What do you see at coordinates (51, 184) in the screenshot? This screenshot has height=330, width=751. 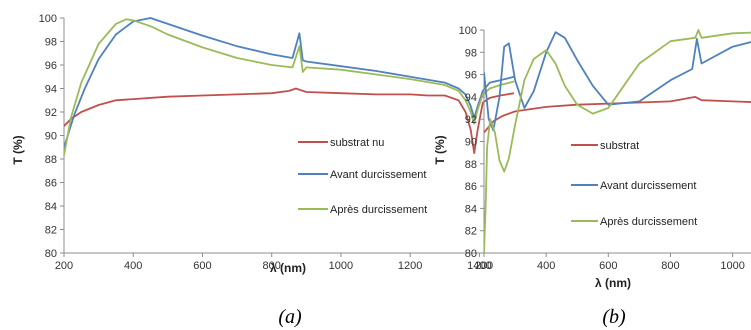 I see `chart-a-y-tick-label: 86` at bounding box center [51, 184].